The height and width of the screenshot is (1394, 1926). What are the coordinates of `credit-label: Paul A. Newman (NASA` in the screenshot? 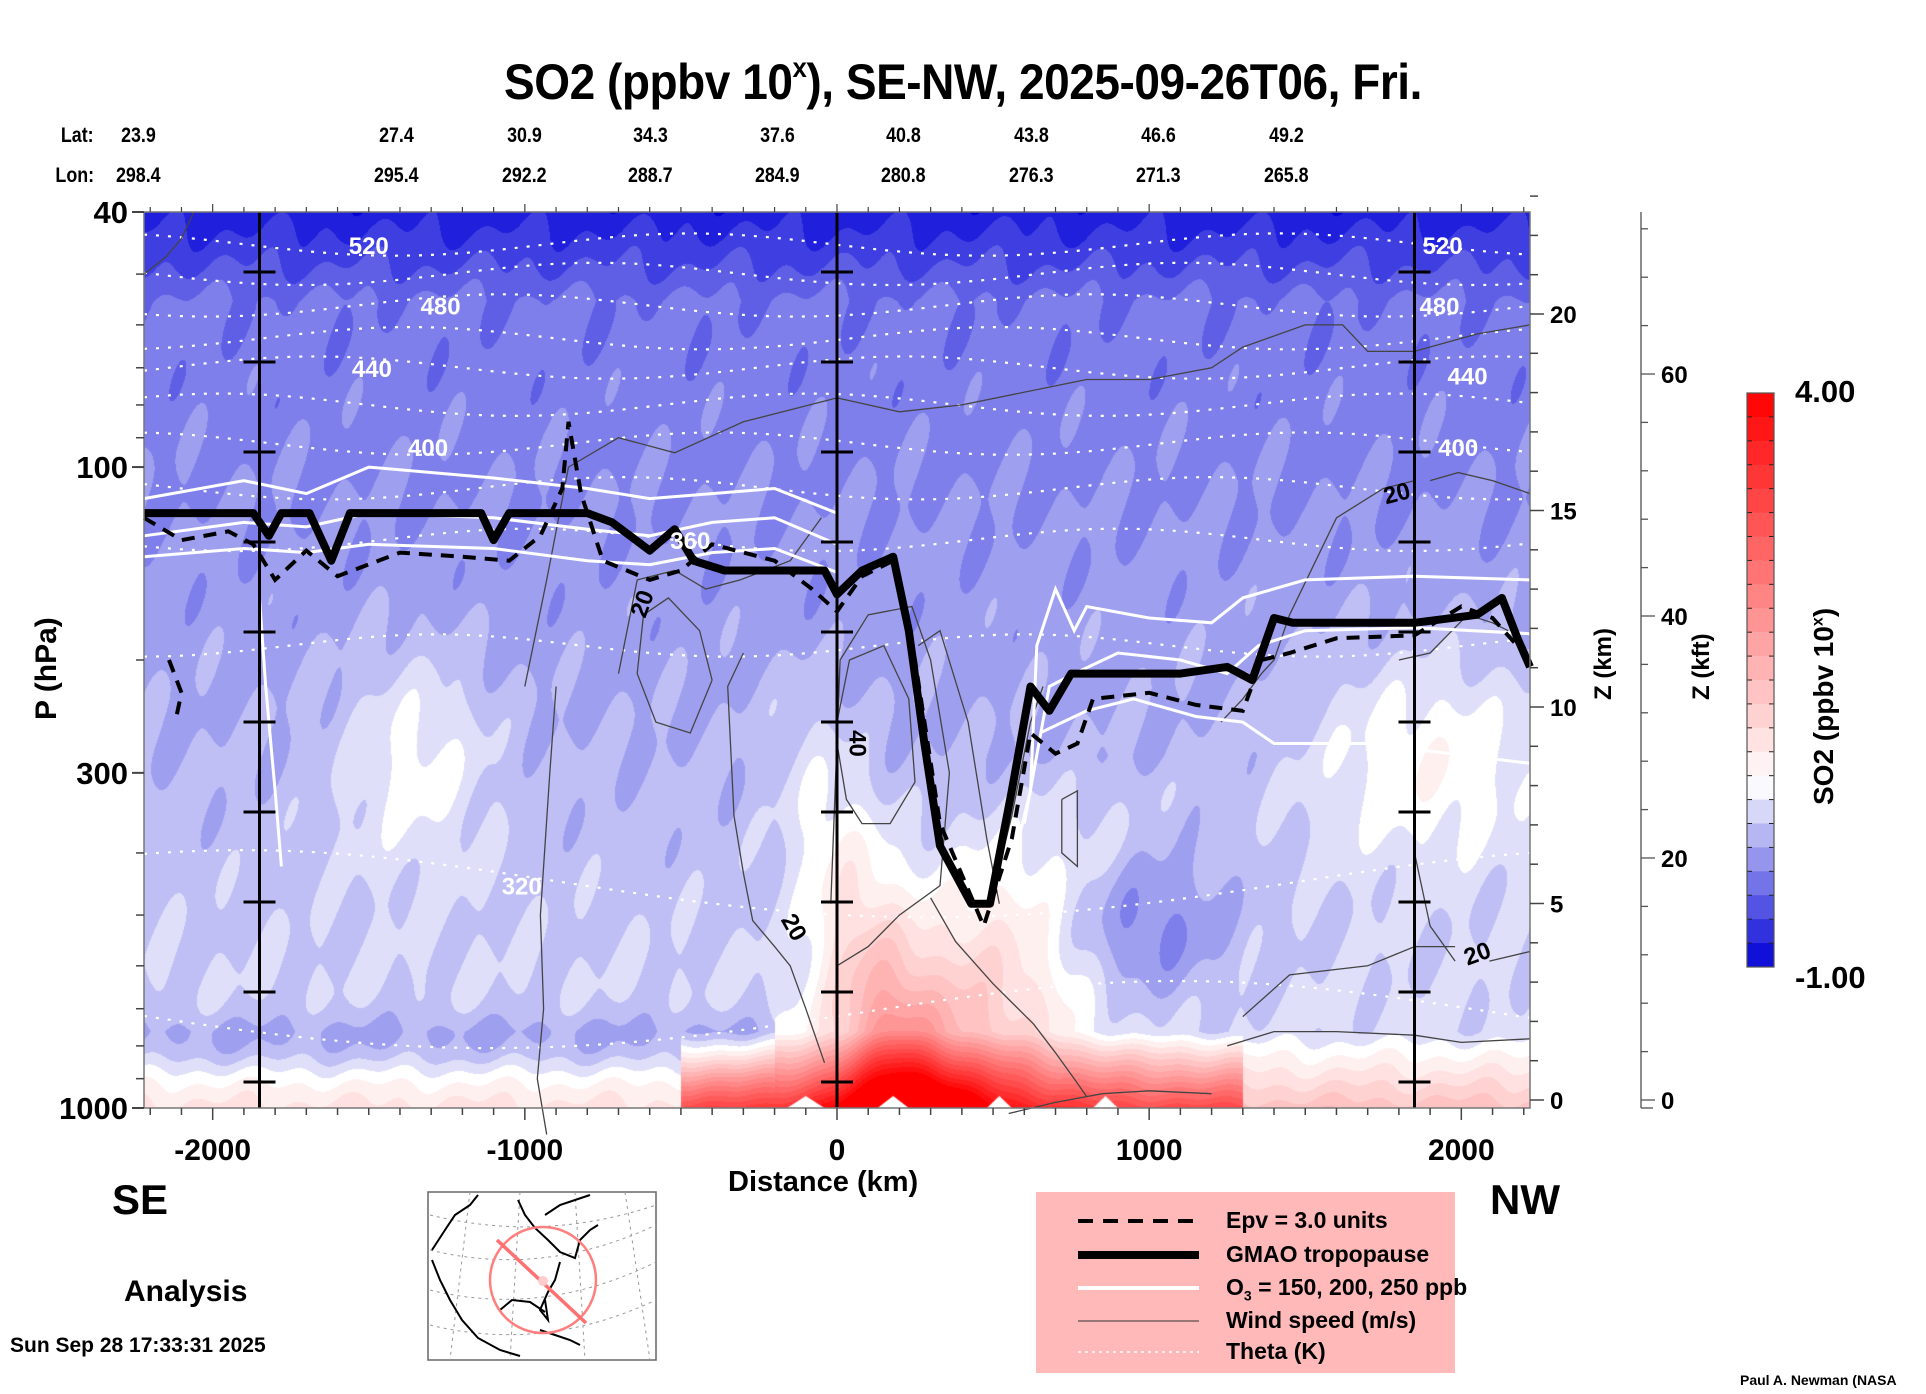 It's located at (1818, 1380).